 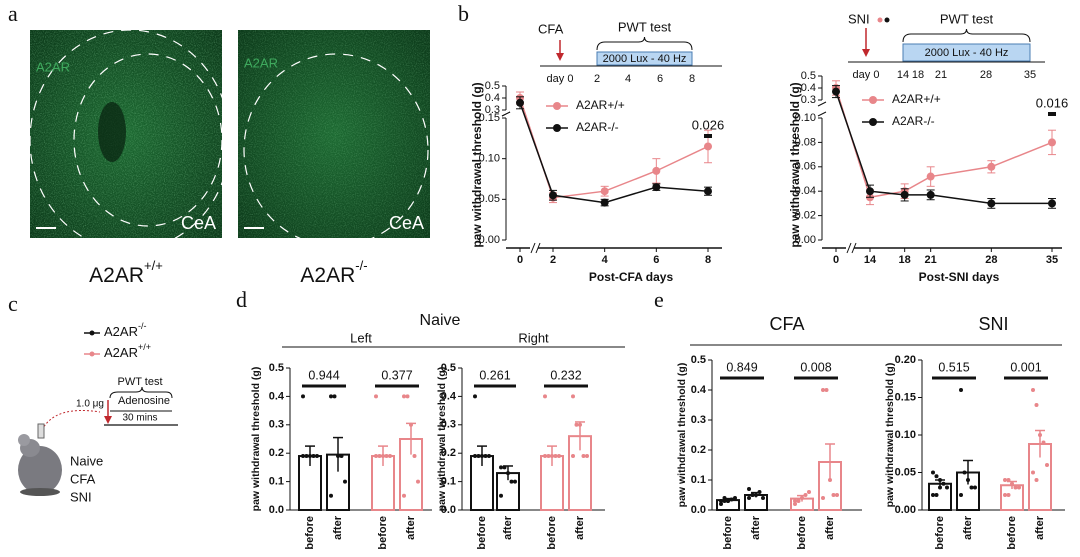 What do you see at coordinates (993, 324) in the screenshot?
I see `chart-title: SNI` at bounding box center [993, 324].